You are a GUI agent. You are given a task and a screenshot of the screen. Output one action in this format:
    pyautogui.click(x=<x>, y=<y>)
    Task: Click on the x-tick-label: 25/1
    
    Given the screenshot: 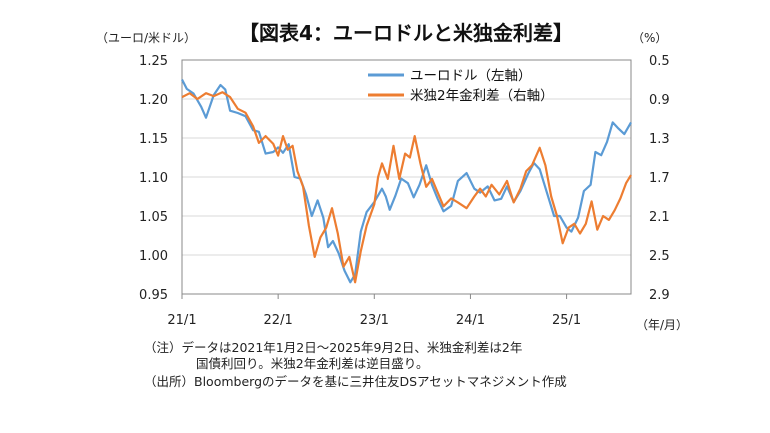 What is the action you would take?
    pyautogui.click(x=566, y=320)
    